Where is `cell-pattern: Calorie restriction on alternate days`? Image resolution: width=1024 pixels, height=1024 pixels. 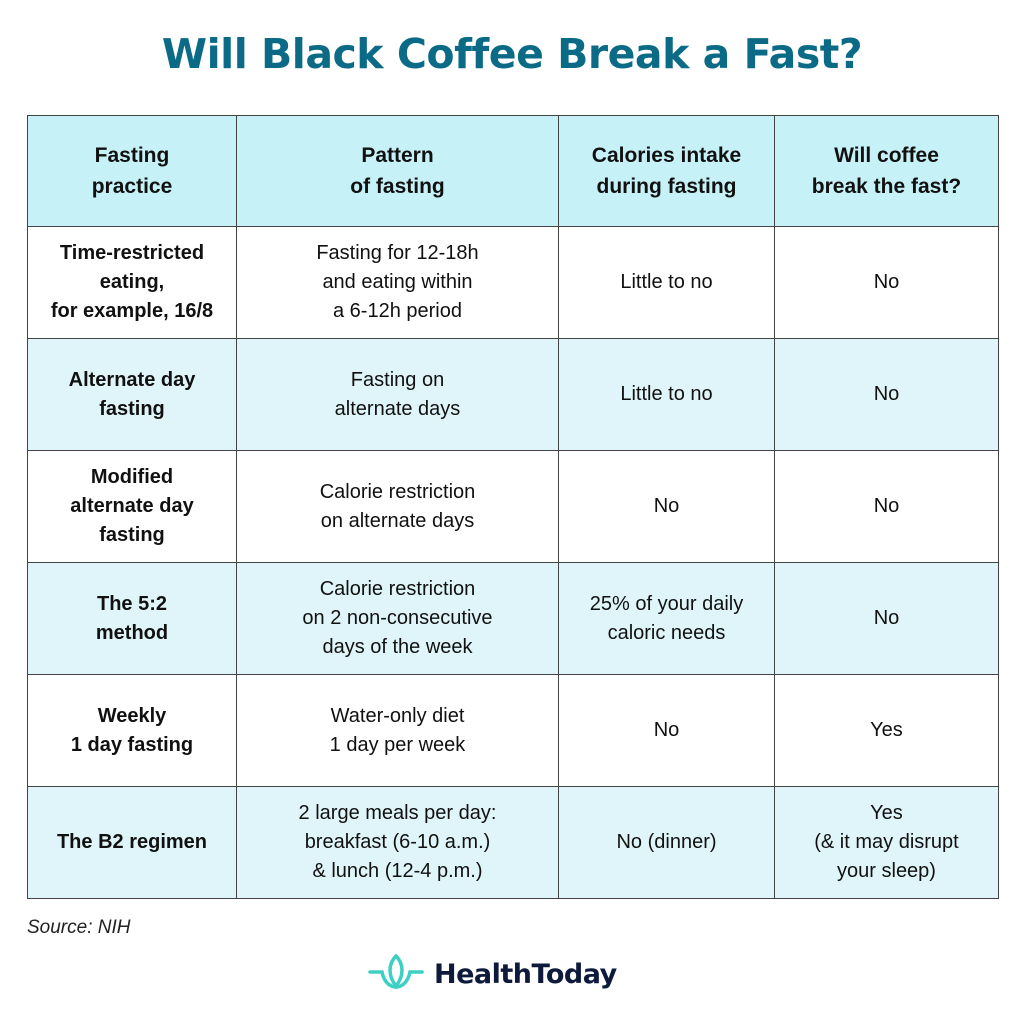
cell-pattern: Calorie restriction on alternate days is located at coordinates (397, 506).